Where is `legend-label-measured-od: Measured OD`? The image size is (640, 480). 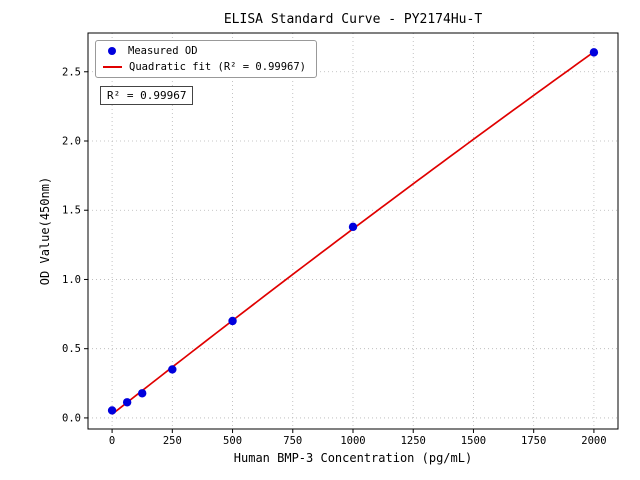 legend-label-measured-od: Measured OD is located at coordinates (163, 51).